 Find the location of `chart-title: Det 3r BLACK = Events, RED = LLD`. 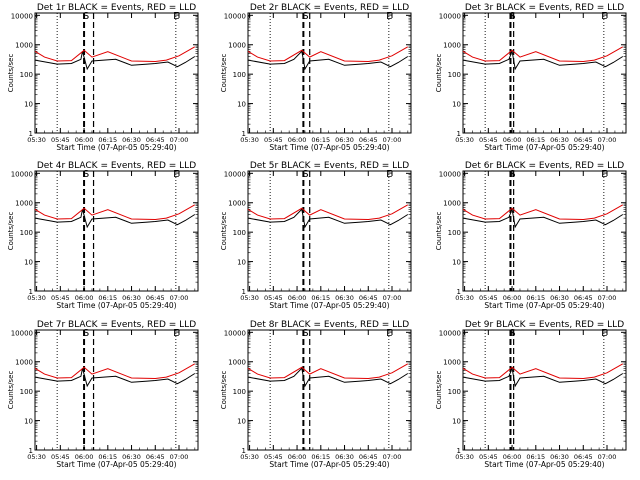

chart-title: Det 3r BLACK = Events, RED = LLD is located at coordinates (544, 8).